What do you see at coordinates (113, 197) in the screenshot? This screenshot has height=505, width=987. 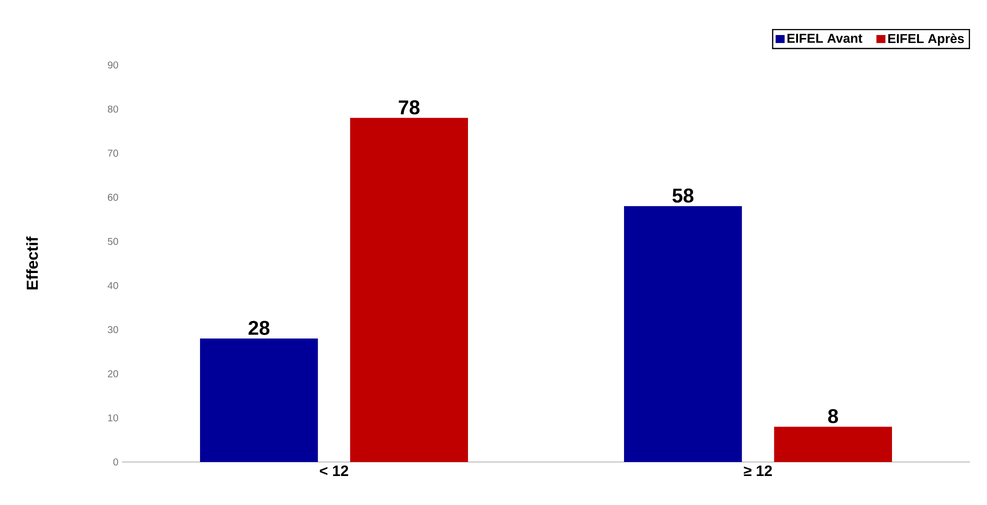 I see `y-tick-label: 60` at bounding box center [113, 197].